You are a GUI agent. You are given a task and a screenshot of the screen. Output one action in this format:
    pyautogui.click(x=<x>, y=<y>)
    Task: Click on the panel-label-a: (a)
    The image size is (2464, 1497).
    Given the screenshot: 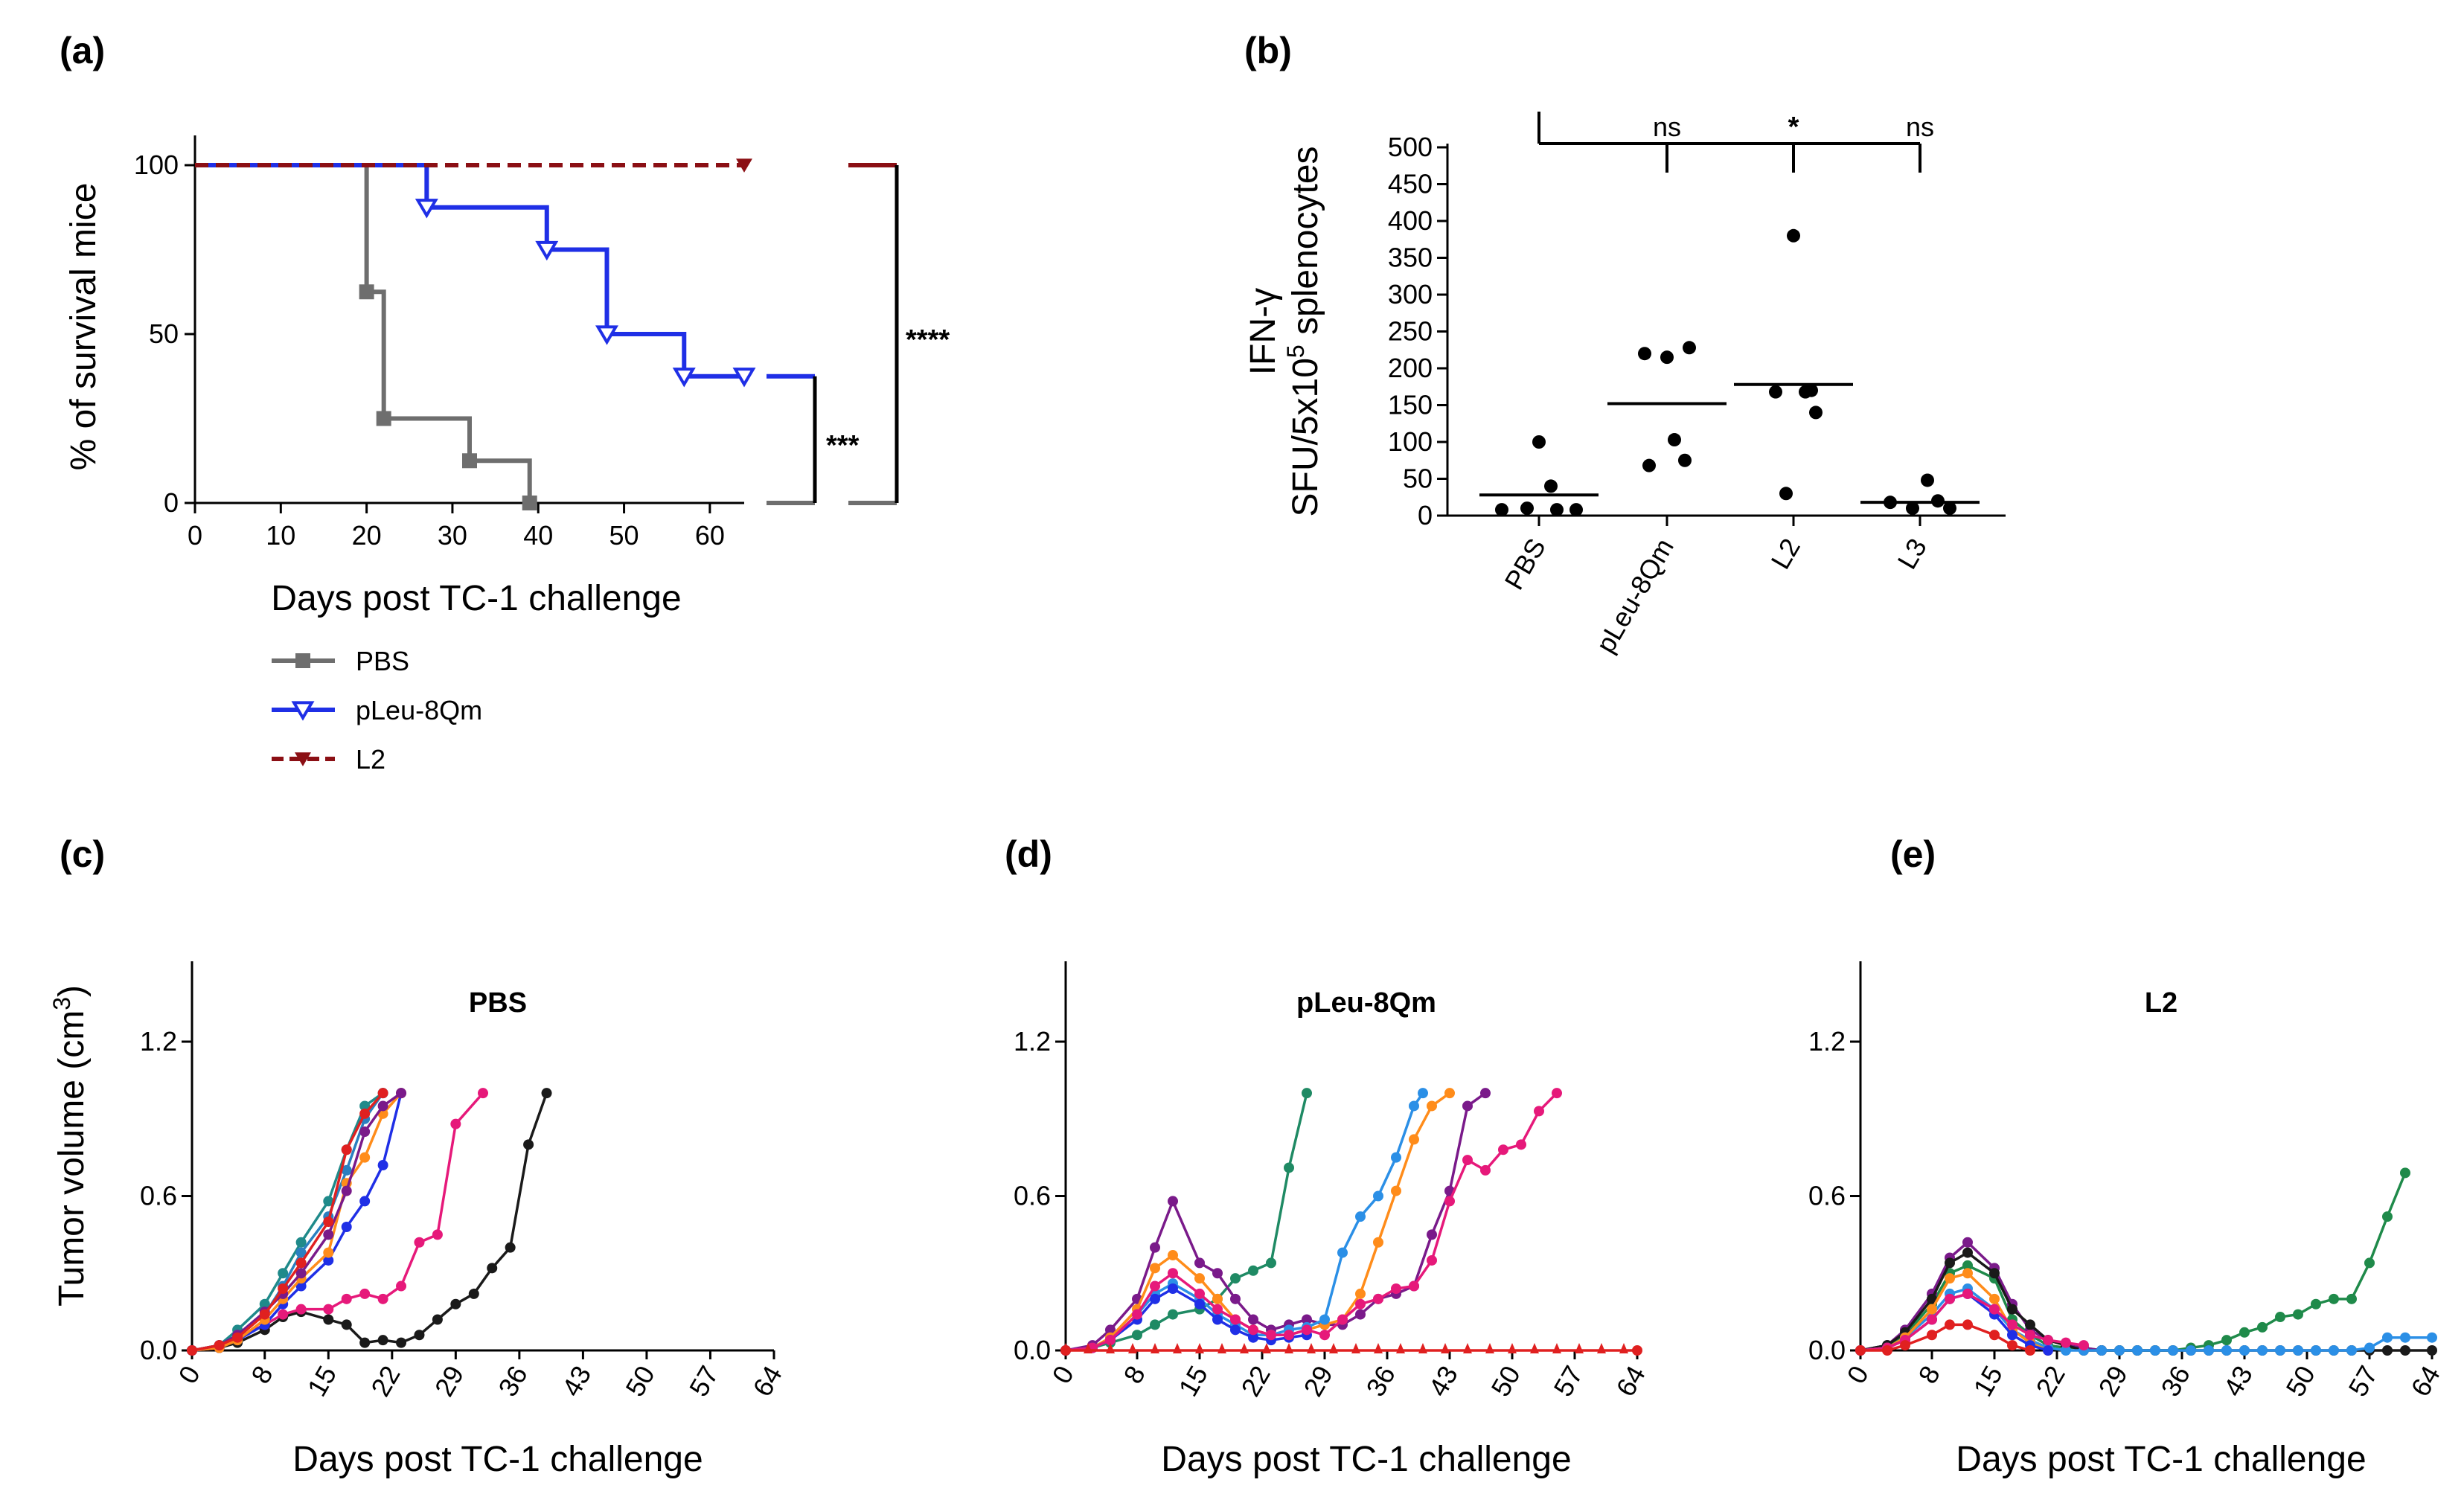 What is the action you would take?
    pyautogui.click(x=82, y=50)
    